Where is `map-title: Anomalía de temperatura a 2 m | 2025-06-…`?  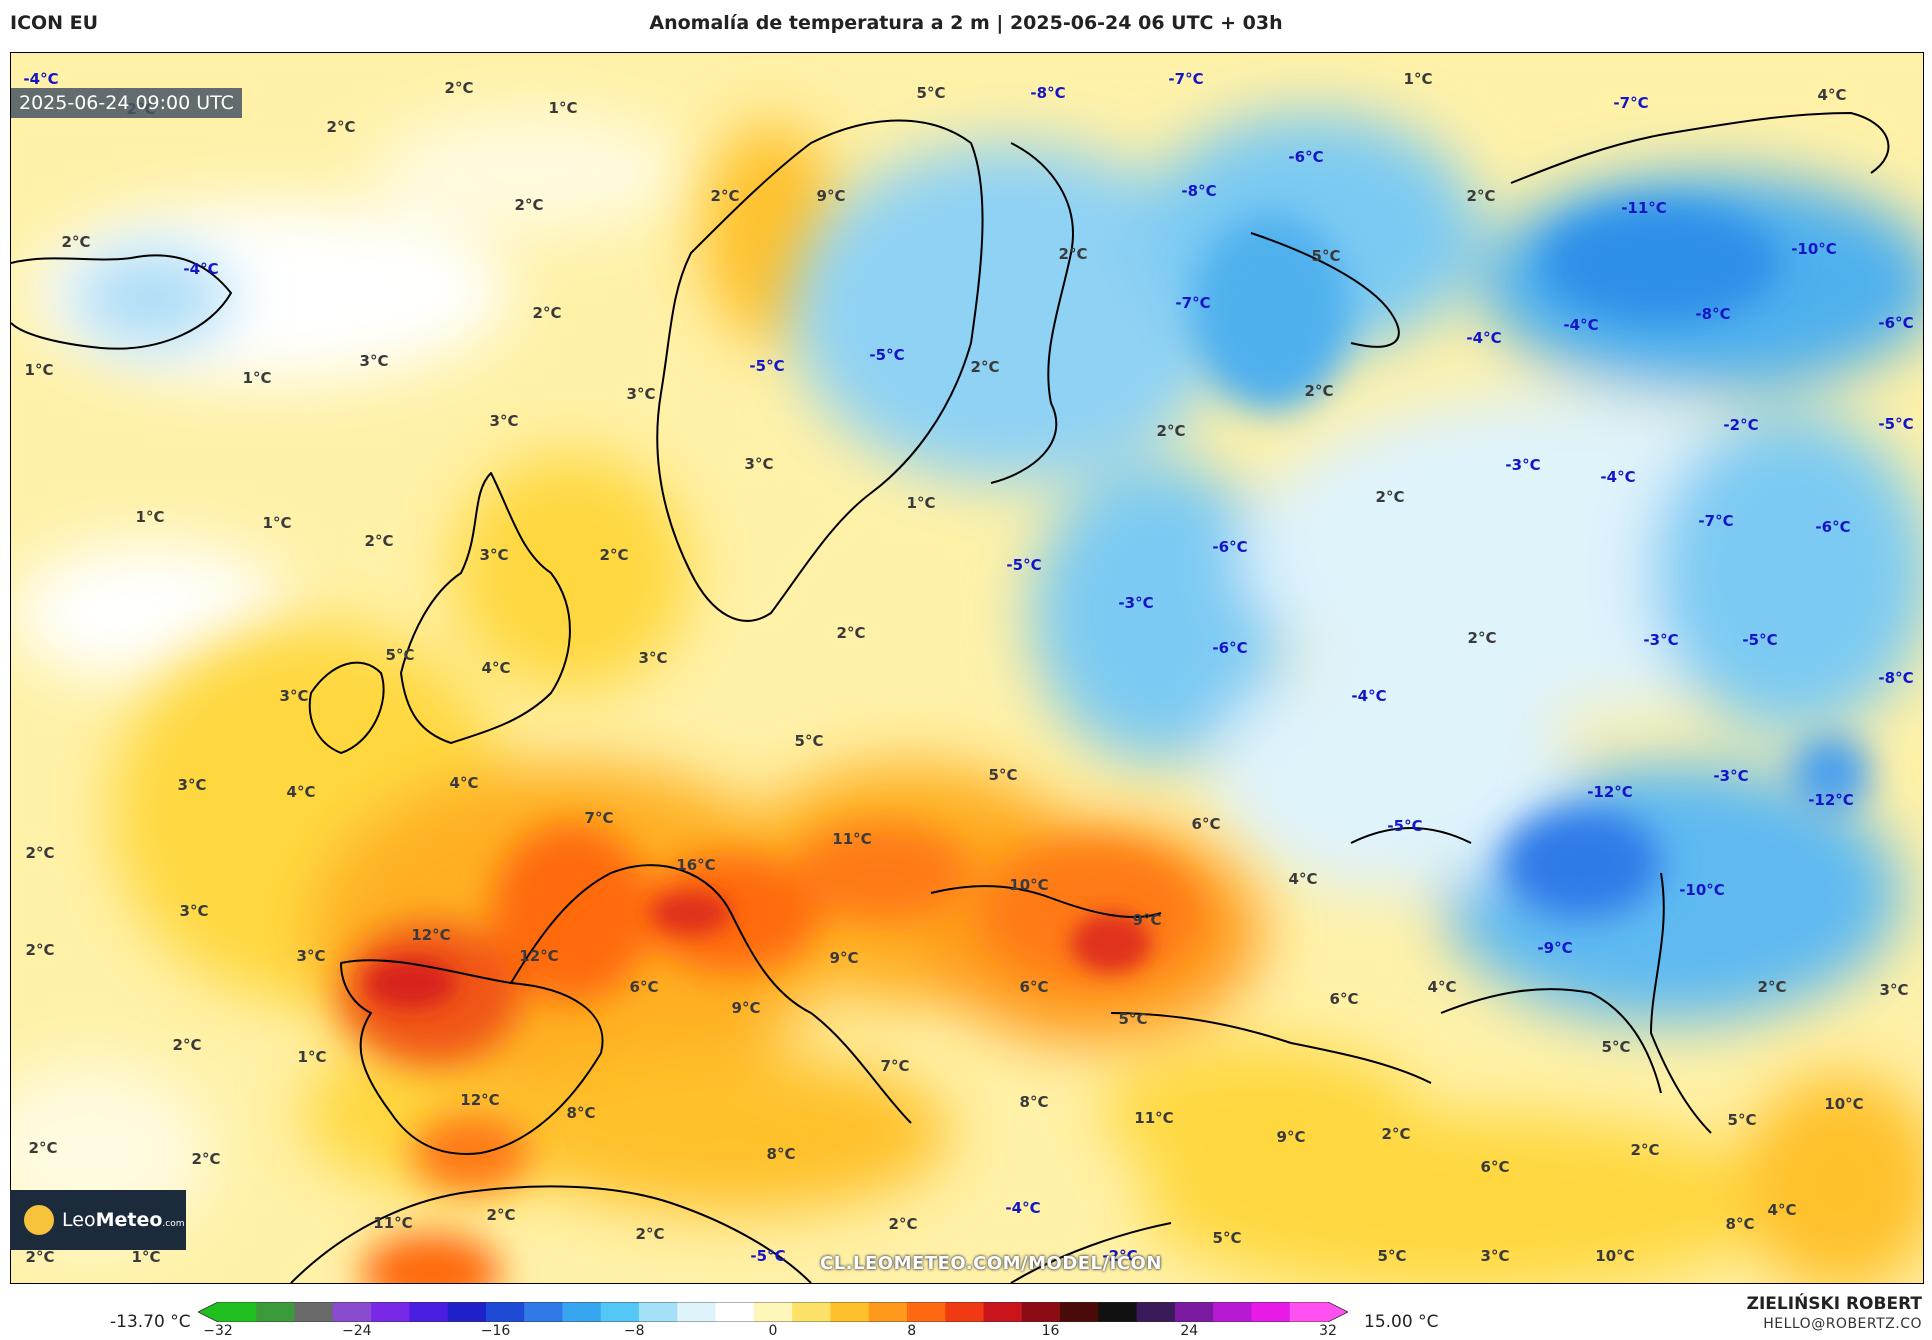 map-title: Anomalía de temperatura a 2 m | 2025-06-… is located at coordinates (966, 23).